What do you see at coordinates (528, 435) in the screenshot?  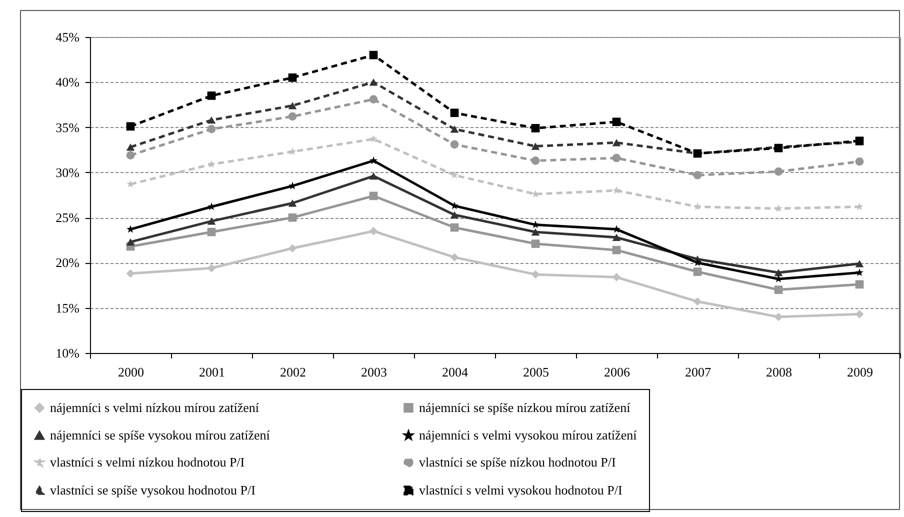 I see `legend-label: nájemníci s velmi vysokou mírou zatížení` at bounding box center [528, 435].